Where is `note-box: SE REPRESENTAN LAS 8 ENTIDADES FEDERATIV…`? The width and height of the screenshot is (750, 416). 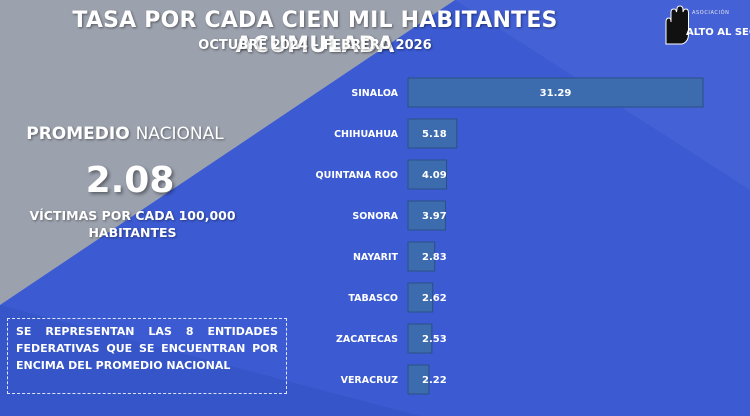
note-box: SE REPRESENTAN LAS 8 ENTIDADES FEDERATIV… is located at coordinates (147, 356).